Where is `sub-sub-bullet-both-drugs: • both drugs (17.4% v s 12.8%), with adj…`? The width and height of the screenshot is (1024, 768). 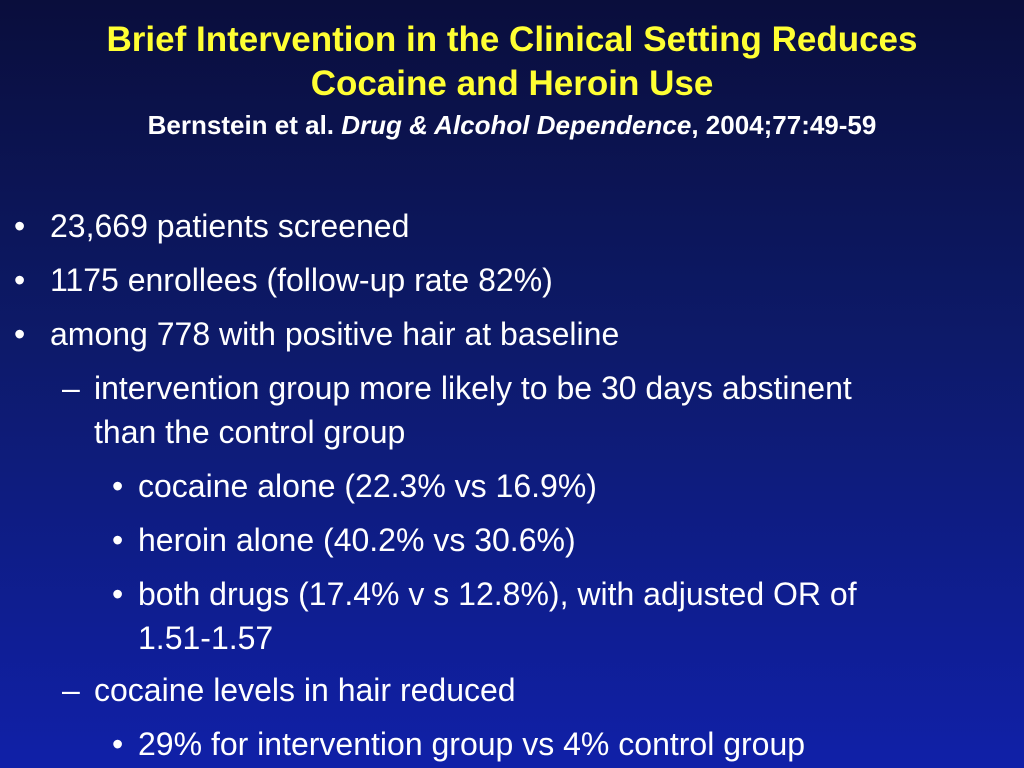 sub-sub-bullet-both-drugs: • both drugs (17.4% v s 12.8%), with adj… is located at coordinates (484, 616).